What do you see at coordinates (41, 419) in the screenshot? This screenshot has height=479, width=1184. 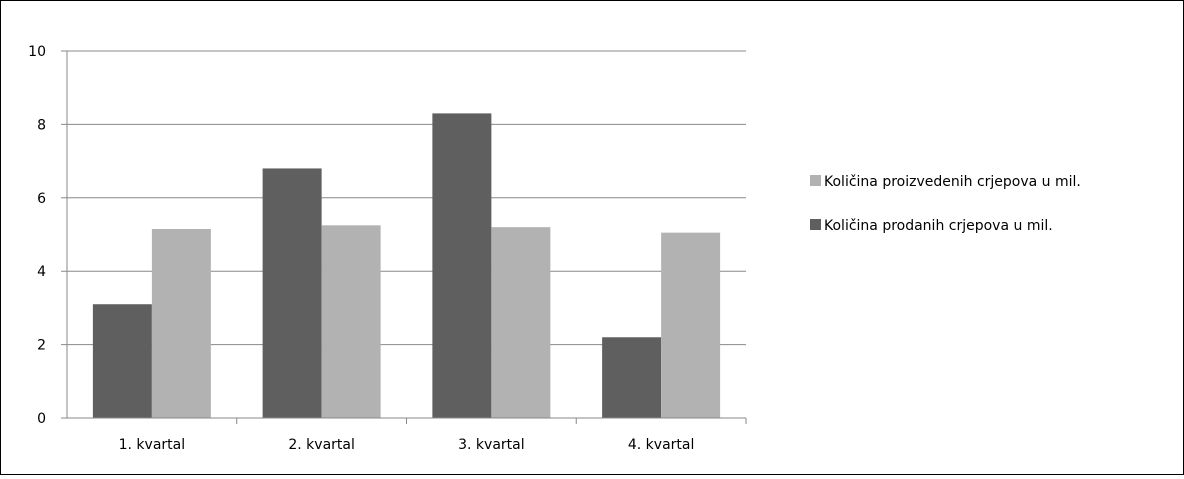 I see `y-tick-label: 0` at bounding box center [41, 419].